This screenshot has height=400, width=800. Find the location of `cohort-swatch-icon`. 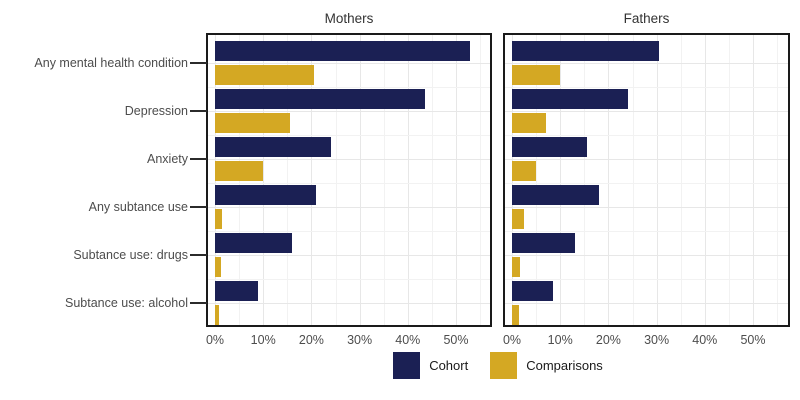

cohort-swatch-icon is located at coordinates (407, 365).